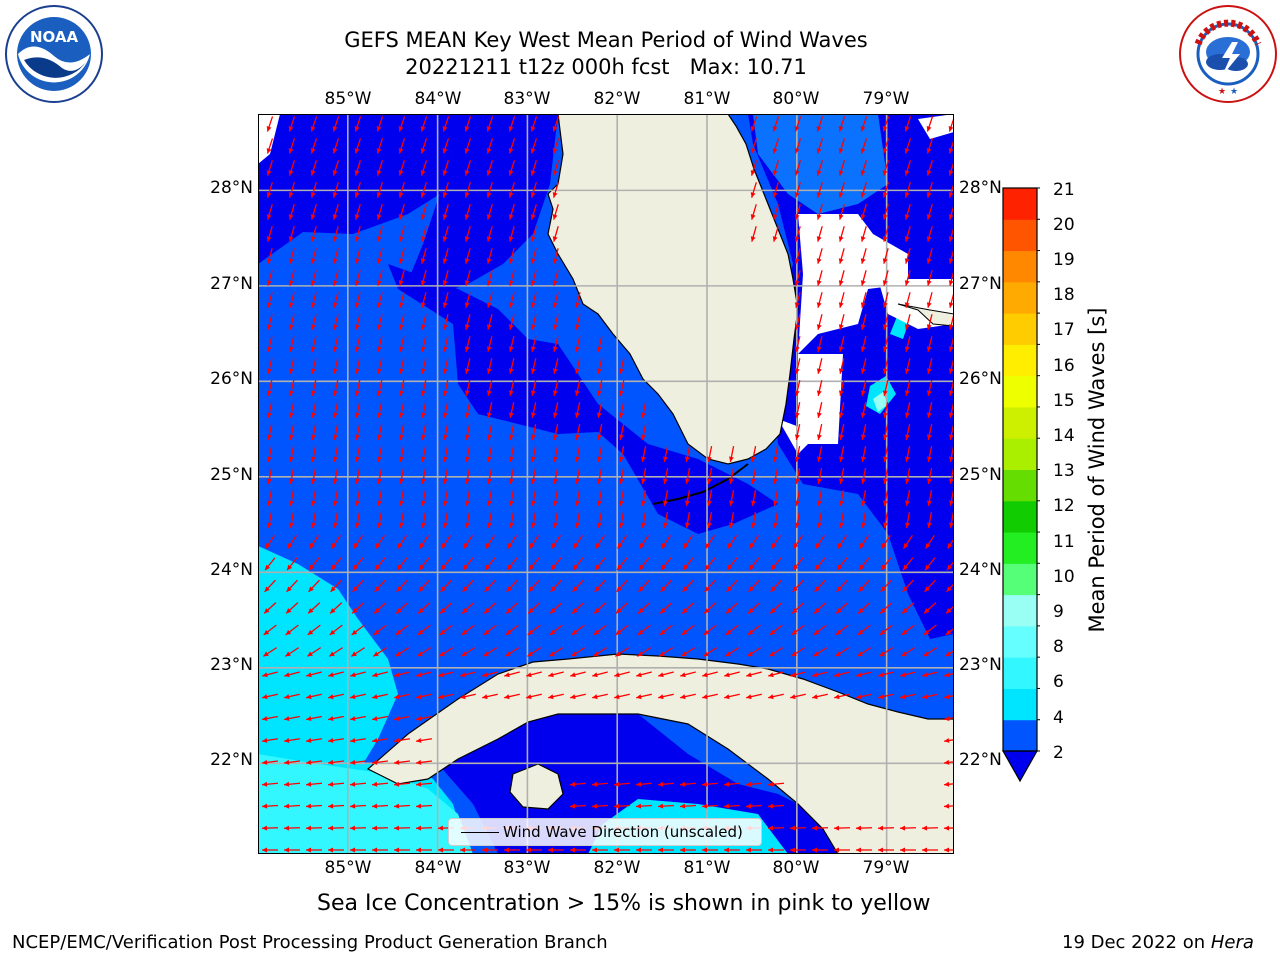  What do you see at coordinates (980, 188) in the screenshot?
I see `lat-tick-right-28n: 28°N` at bounding box center [980, 188].